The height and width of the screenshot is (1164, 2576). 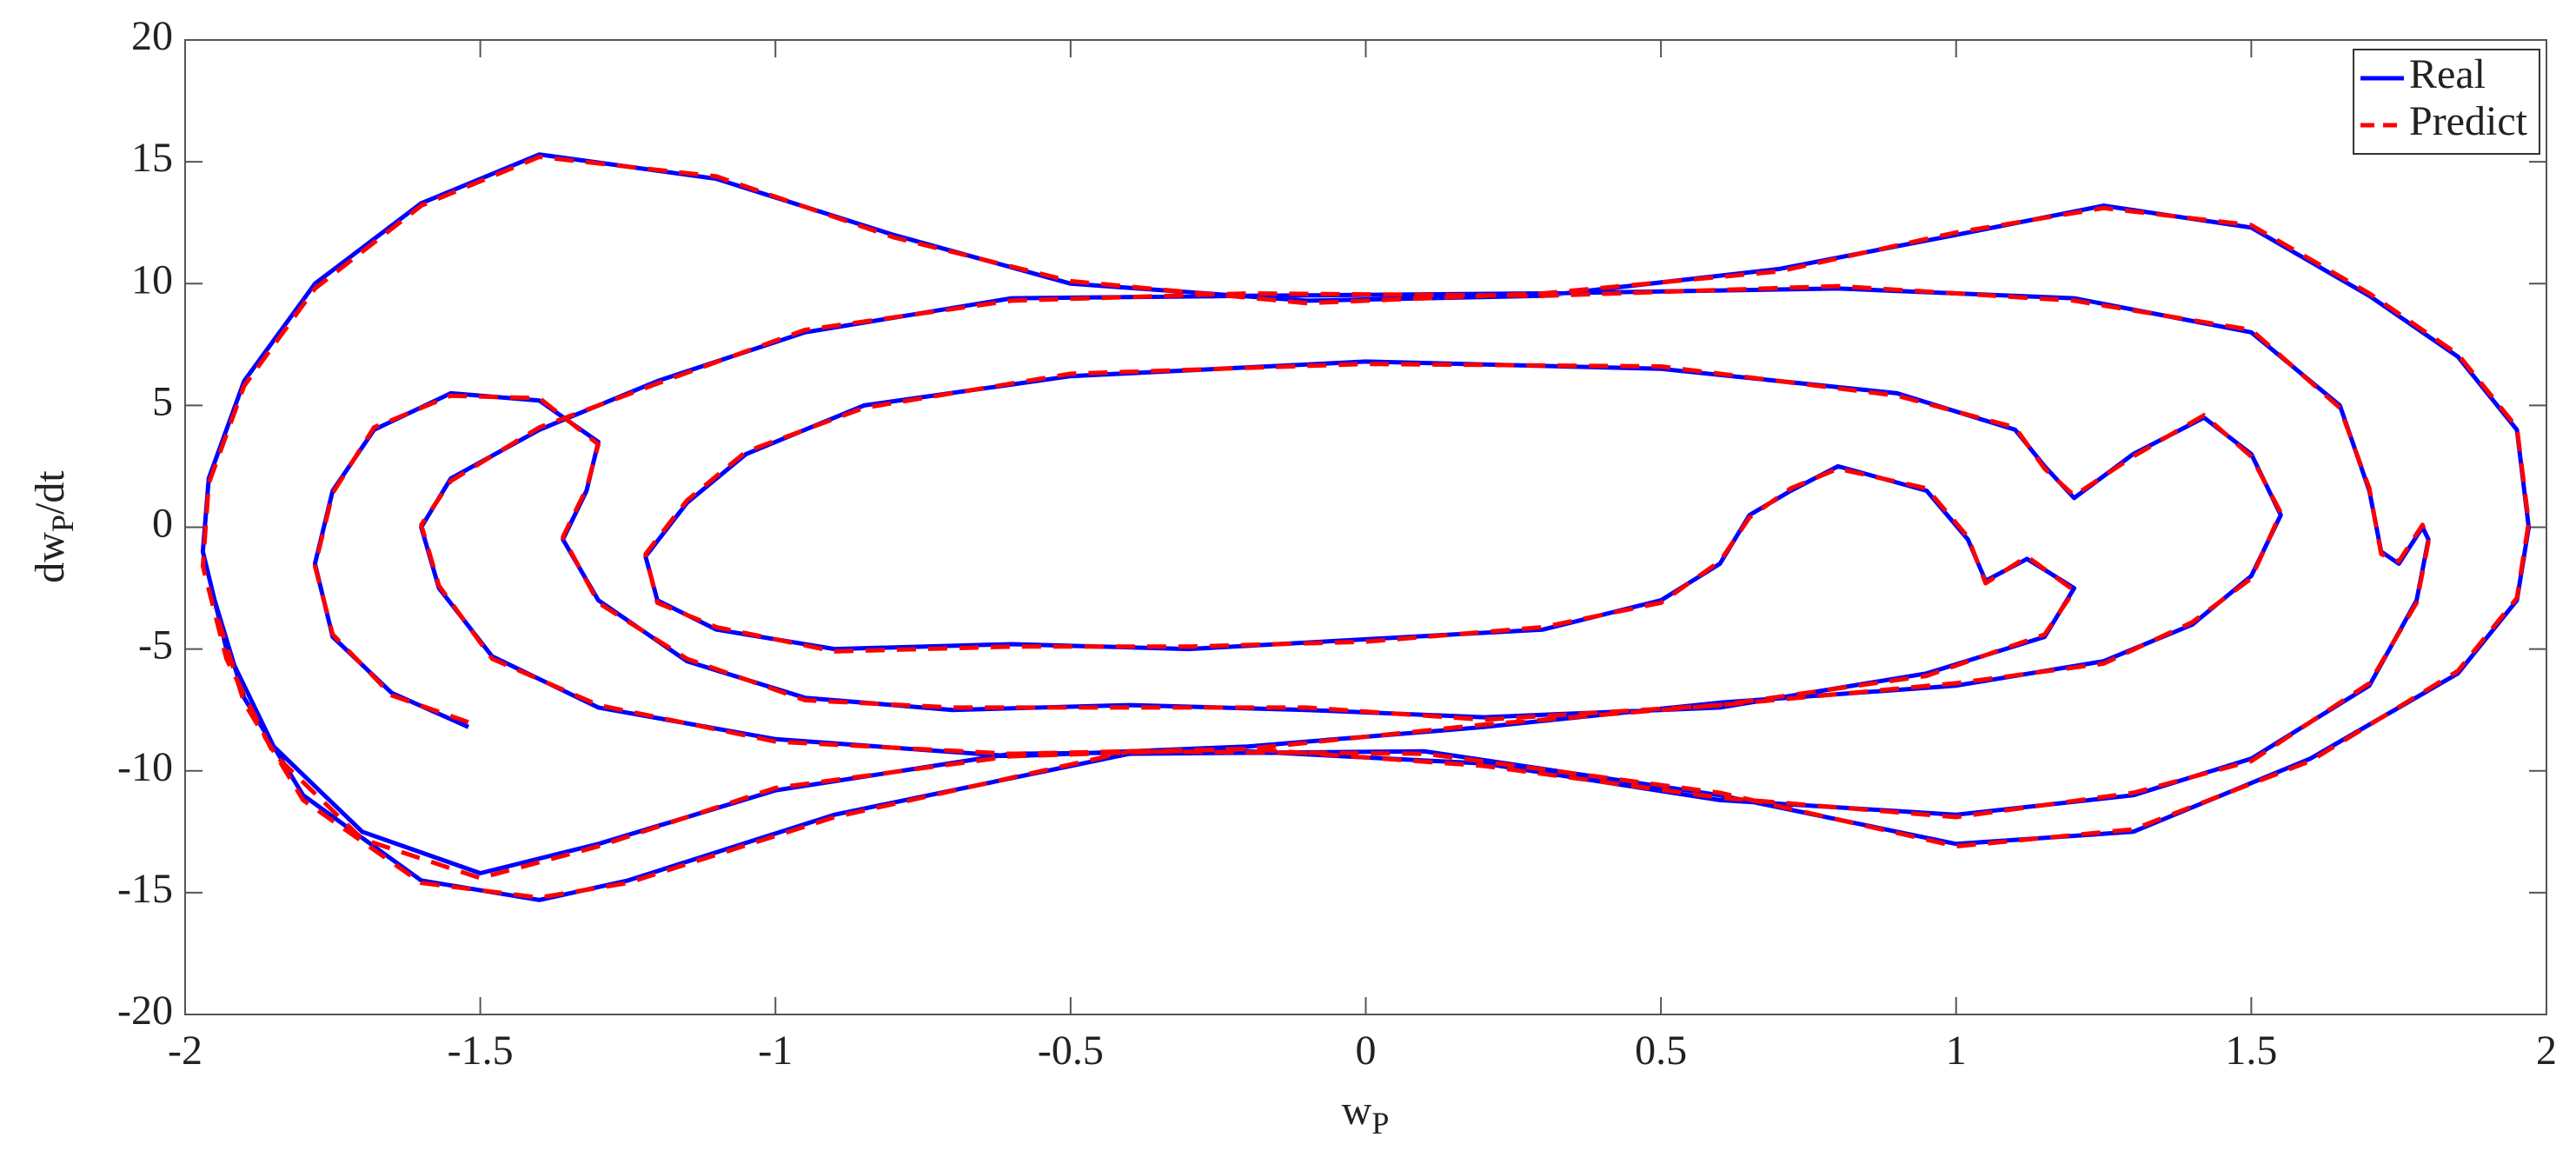 What do you see at coordinates (50, 492) in the screenshot?
I see `y-label-rest: /dt` at bounding box center [50, 492].